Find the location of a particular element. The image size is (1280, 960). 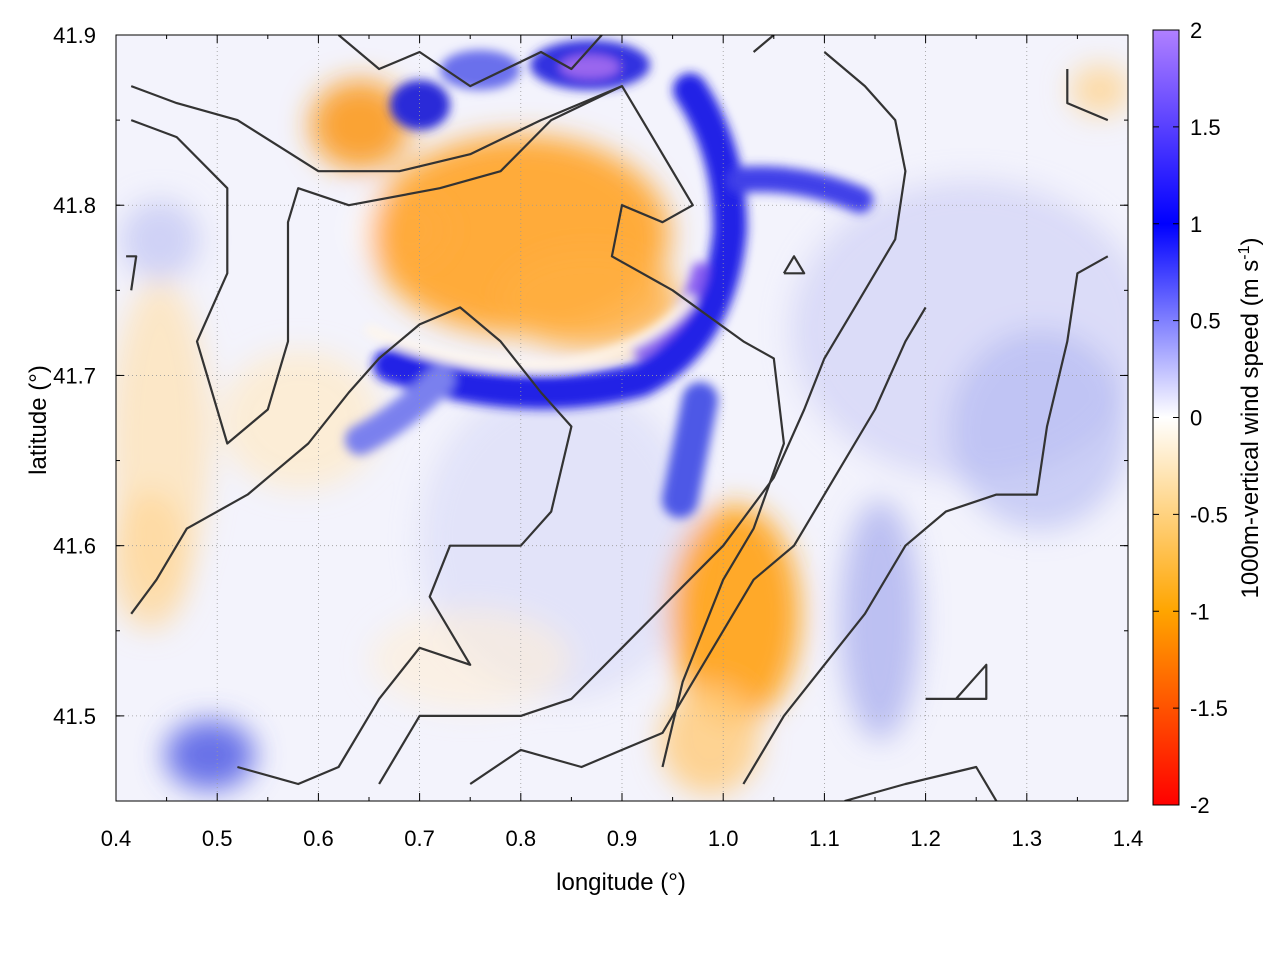

x-tick-label: 0.7 is located at coordinates (419, 838).